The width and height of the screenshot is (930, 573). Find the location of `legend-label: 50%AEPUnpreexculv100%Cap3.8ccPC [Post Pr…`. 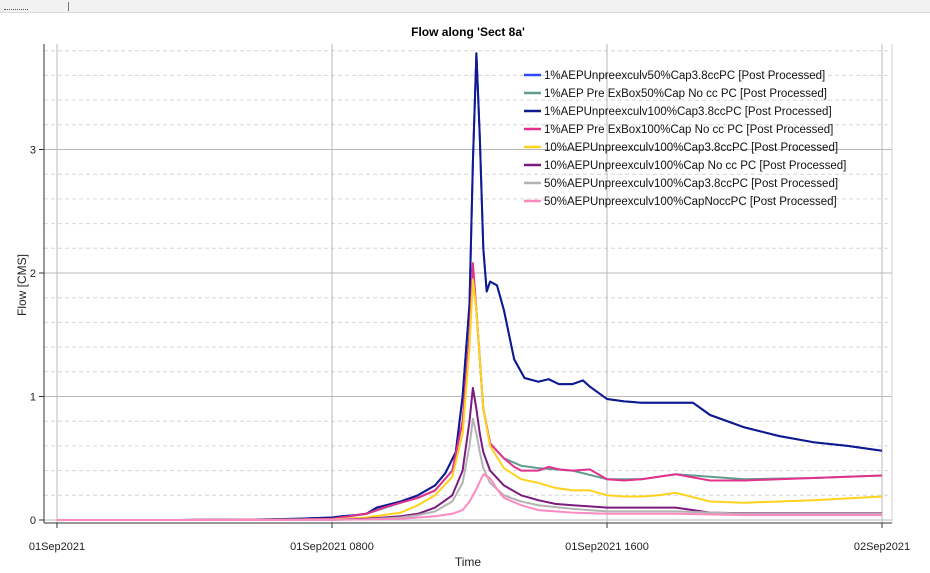

legend-label: 50%AEPUnpreexculv100%Cap3.8ccPC [Post Pr… is located at coordinates (691, 184).